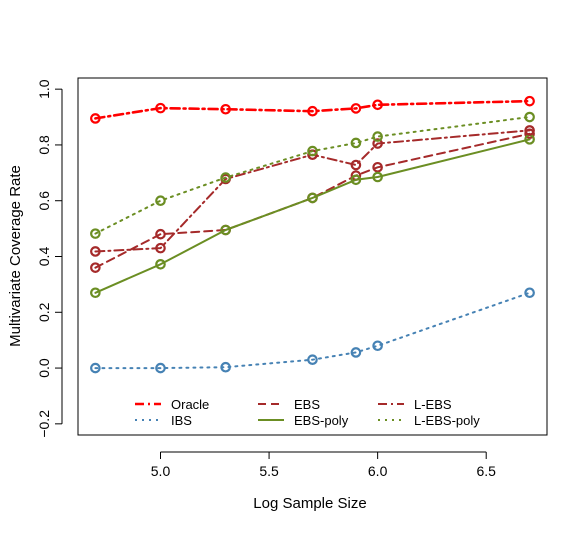  What do you see at coordinates (190, 404) in the screenshot?
I see `legend-label-oracle: Oracle` at bounding box center [190, 404].